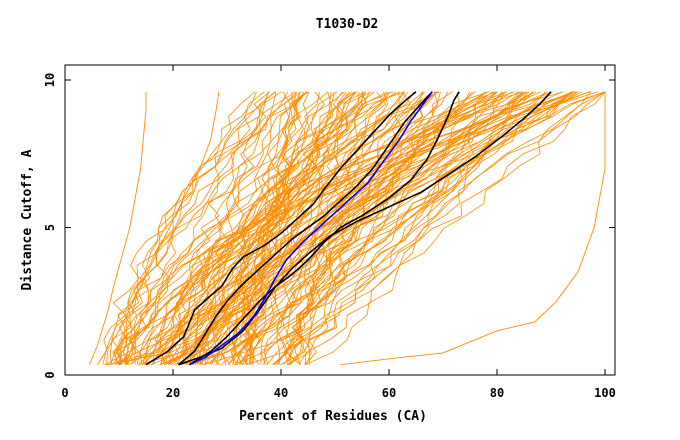 The height and width of the screenshot is (440, 680). Describe the element at coordinates (64, 393) in the screenshot. I see `x-tick-label: 0` at that location.